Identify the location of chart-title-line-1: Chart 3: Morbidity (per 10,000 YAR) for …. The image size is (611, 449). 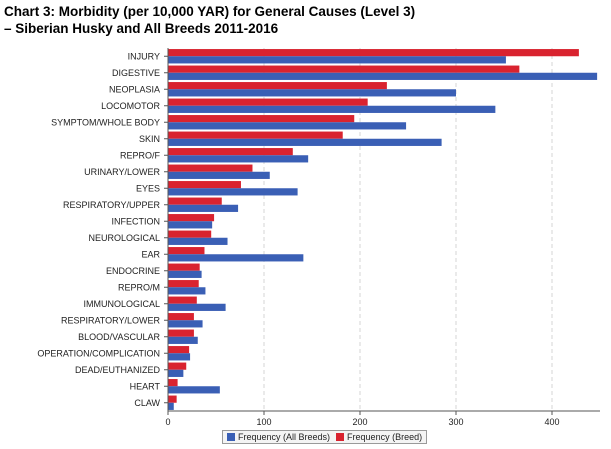
(210, 11).